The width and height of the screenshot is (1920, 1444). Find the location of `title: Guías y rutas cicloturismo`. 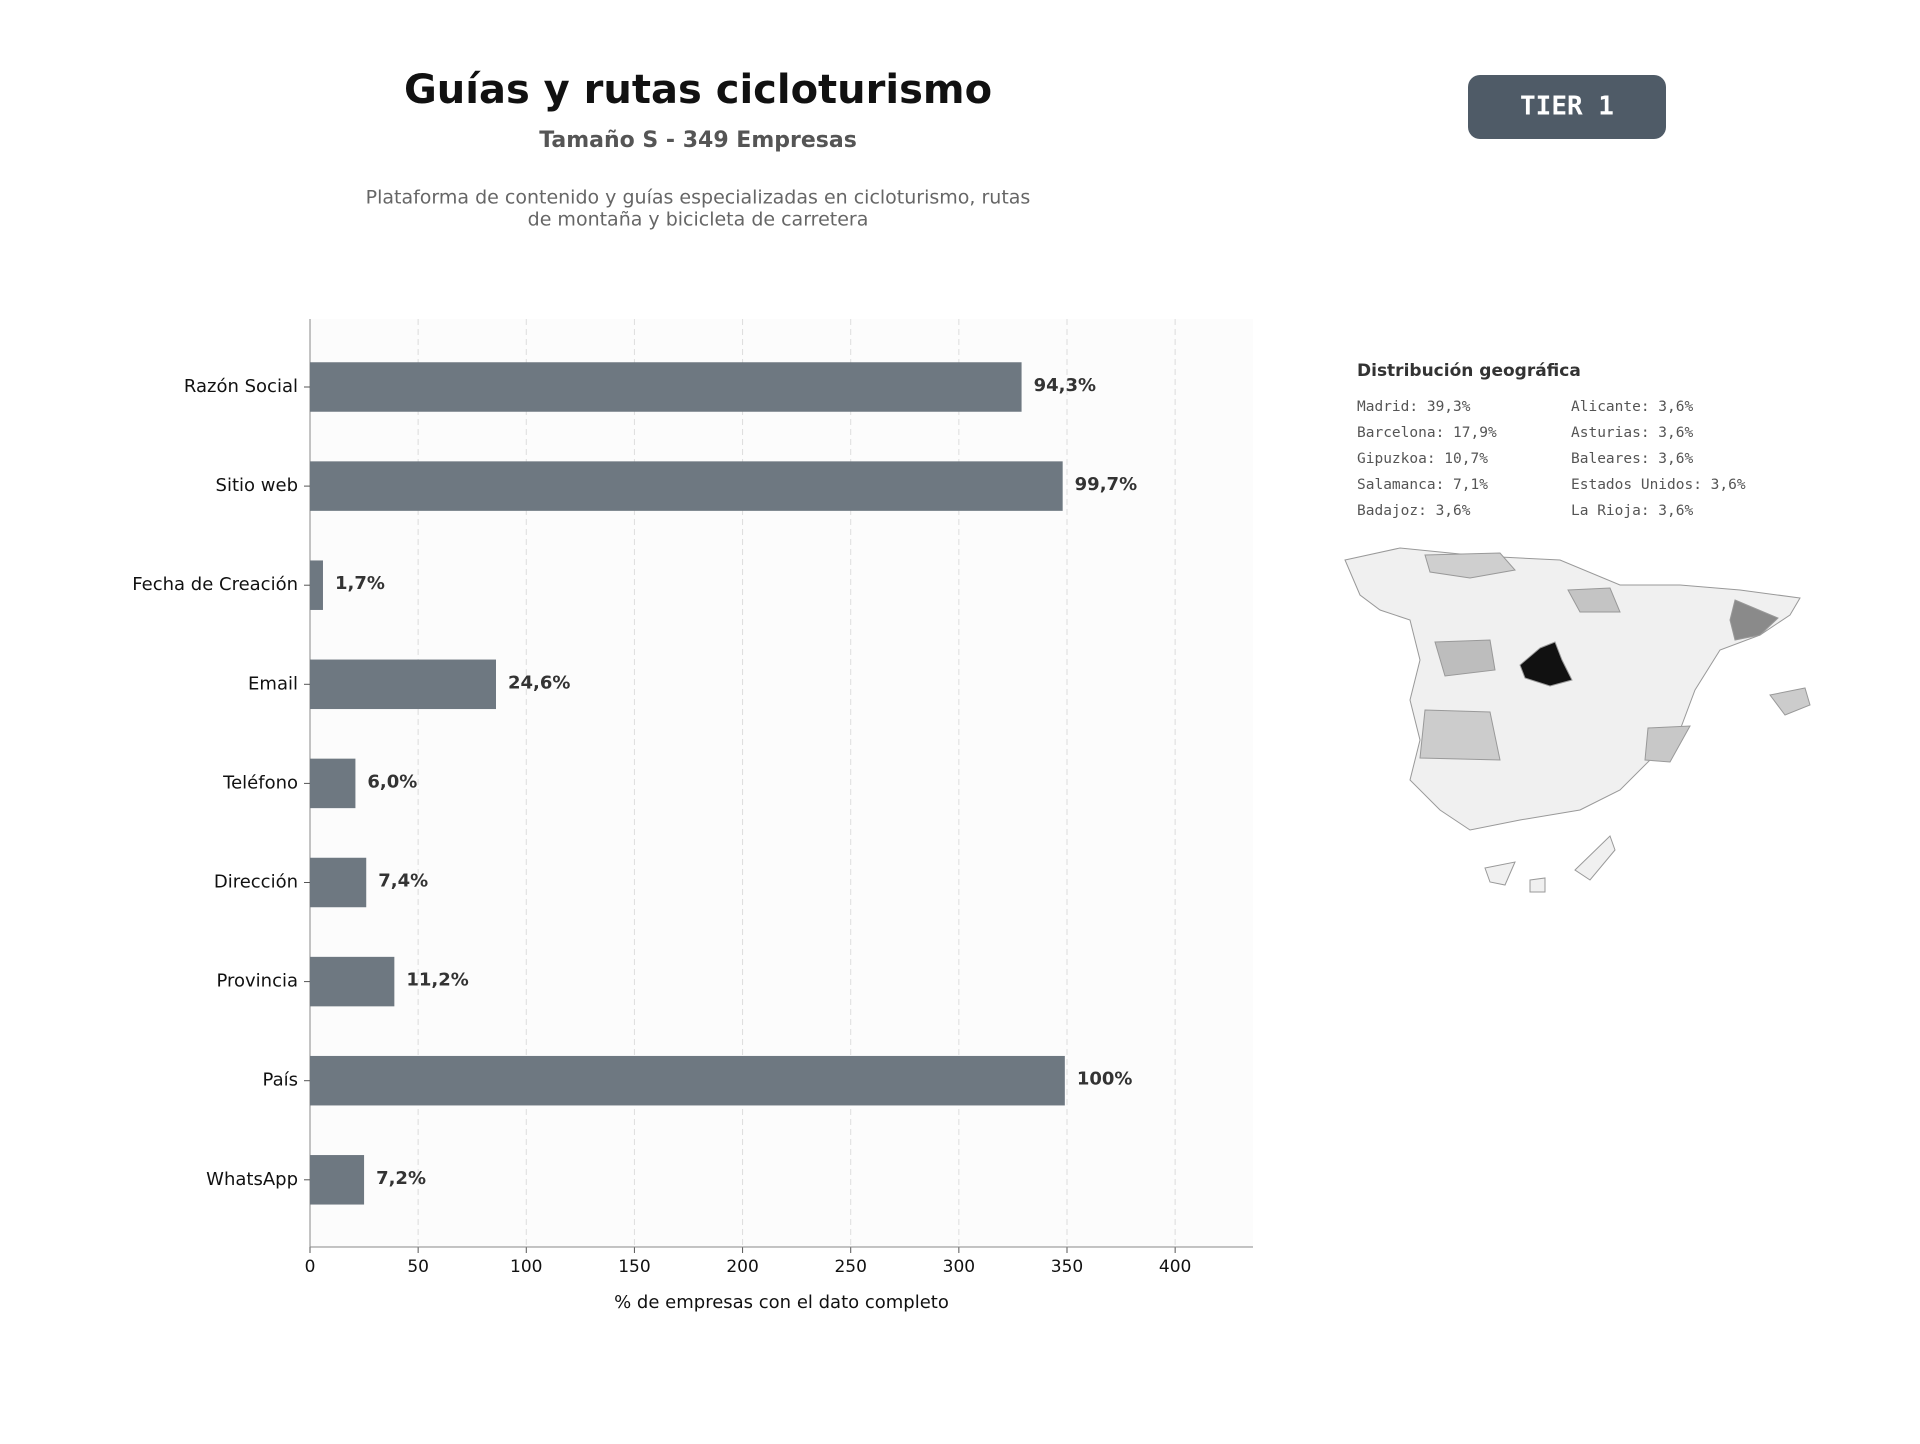

title: Guías y rutas cicloturismo is located at coordinates (698, 90).